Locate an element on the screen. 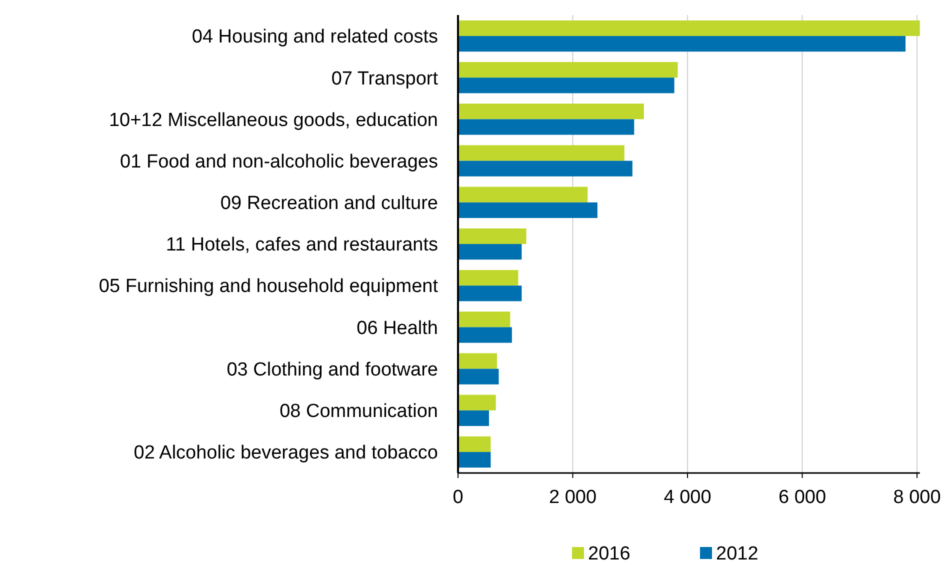 This screenshot has height=564, width=947. y-tick-label: 09 Recreation and culture is located at coordinates (329, 203).